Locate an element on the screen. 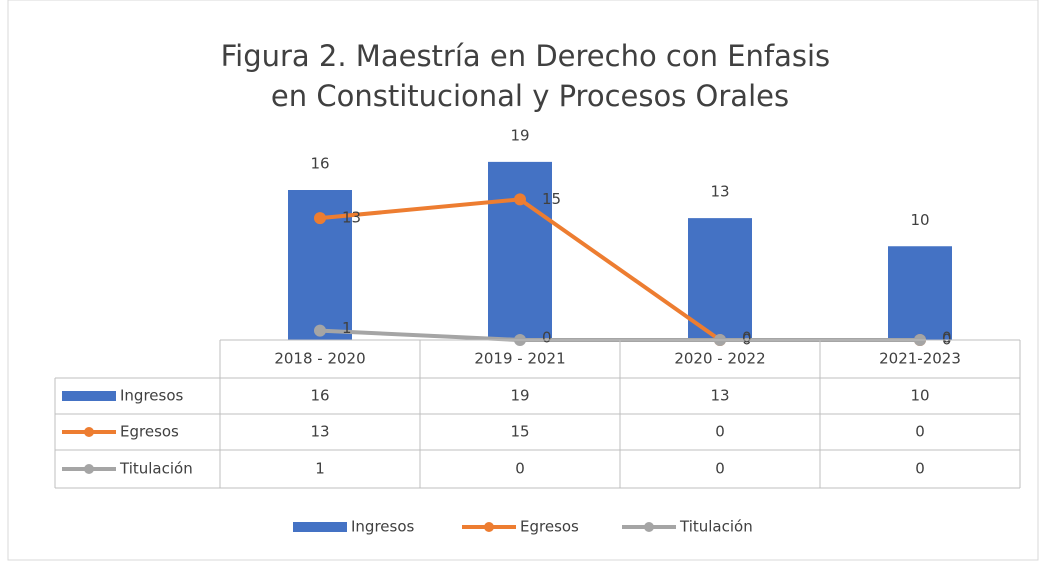 This screenshot has width=1039, height=565. table-cell: 16 is located at coordinates (319, 396).